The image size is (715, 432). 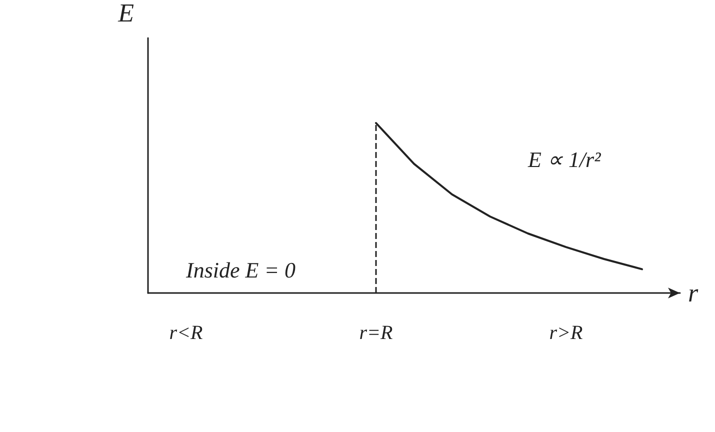 I want to click on annotation: E ∝ 1/r², so click(x=564, y=159).